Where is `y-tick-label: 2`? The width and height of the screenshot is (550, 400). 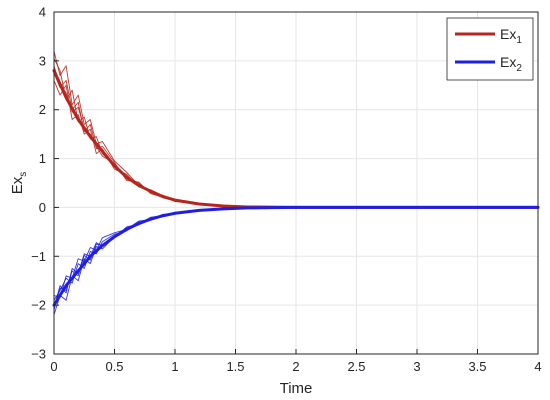 y-tick-label: 2 is located at coordinates (42, 109).